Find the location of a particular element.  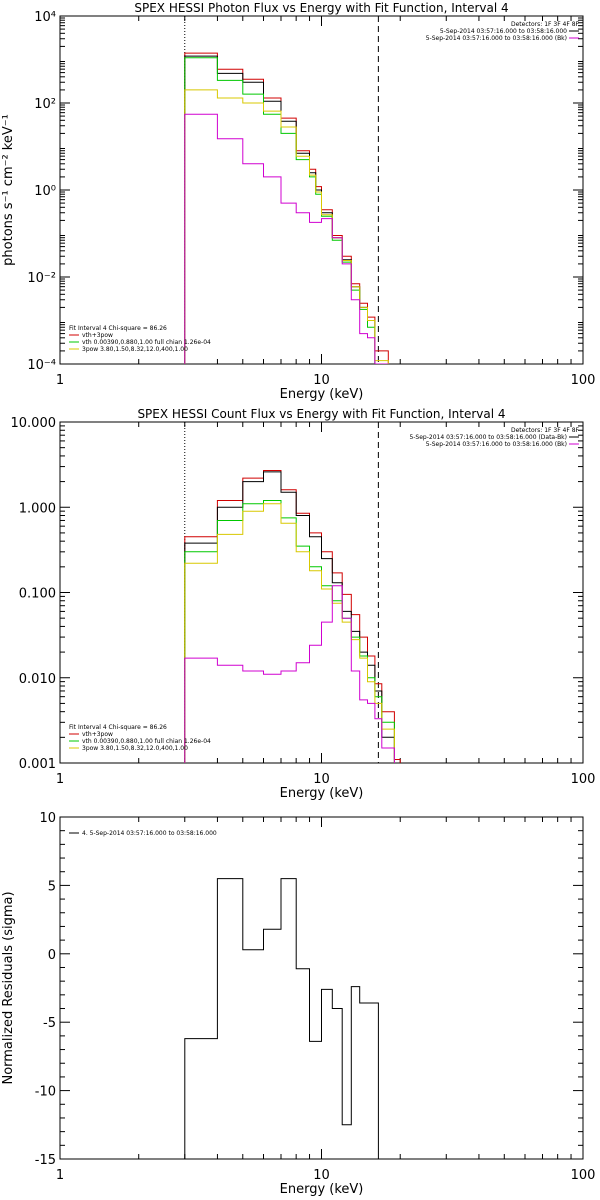

y-tick-label: -5 is located at coordinates (49, 1023).